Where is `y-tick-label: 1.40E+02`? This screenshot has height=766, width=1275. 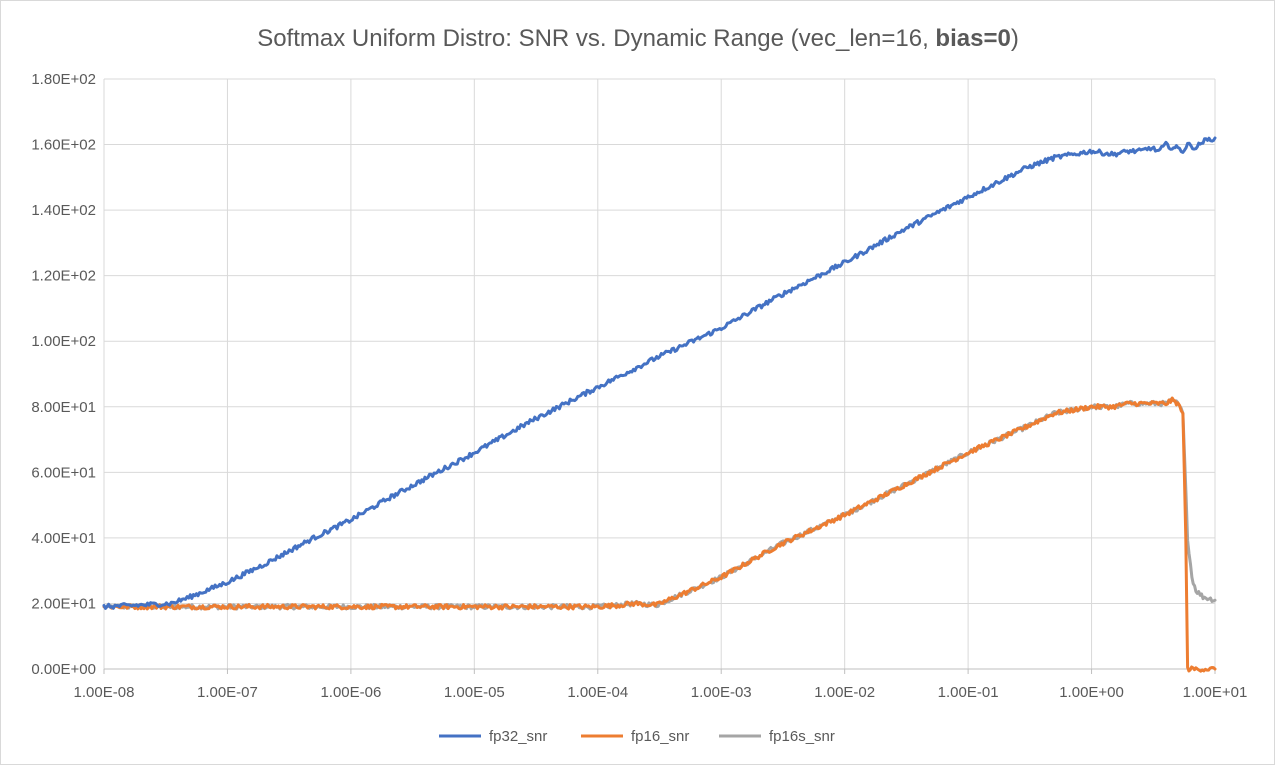
y-tick-label: 1.40E+02 is located at coordinates (63, 210).